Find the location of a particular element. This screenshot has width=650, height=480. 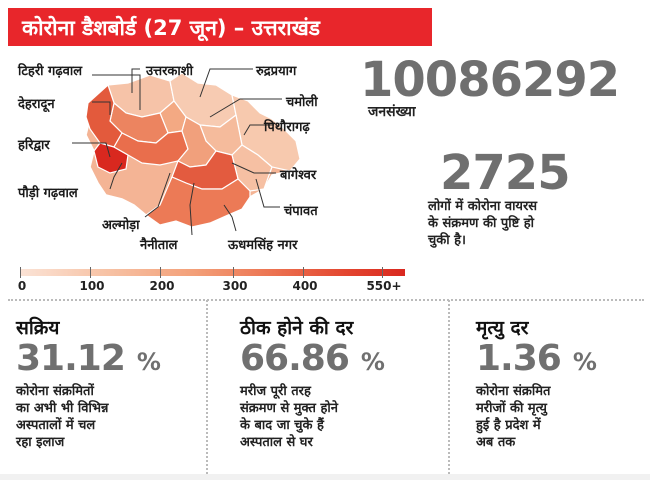

mortality-unit: % is located at coordinates (584, 362).